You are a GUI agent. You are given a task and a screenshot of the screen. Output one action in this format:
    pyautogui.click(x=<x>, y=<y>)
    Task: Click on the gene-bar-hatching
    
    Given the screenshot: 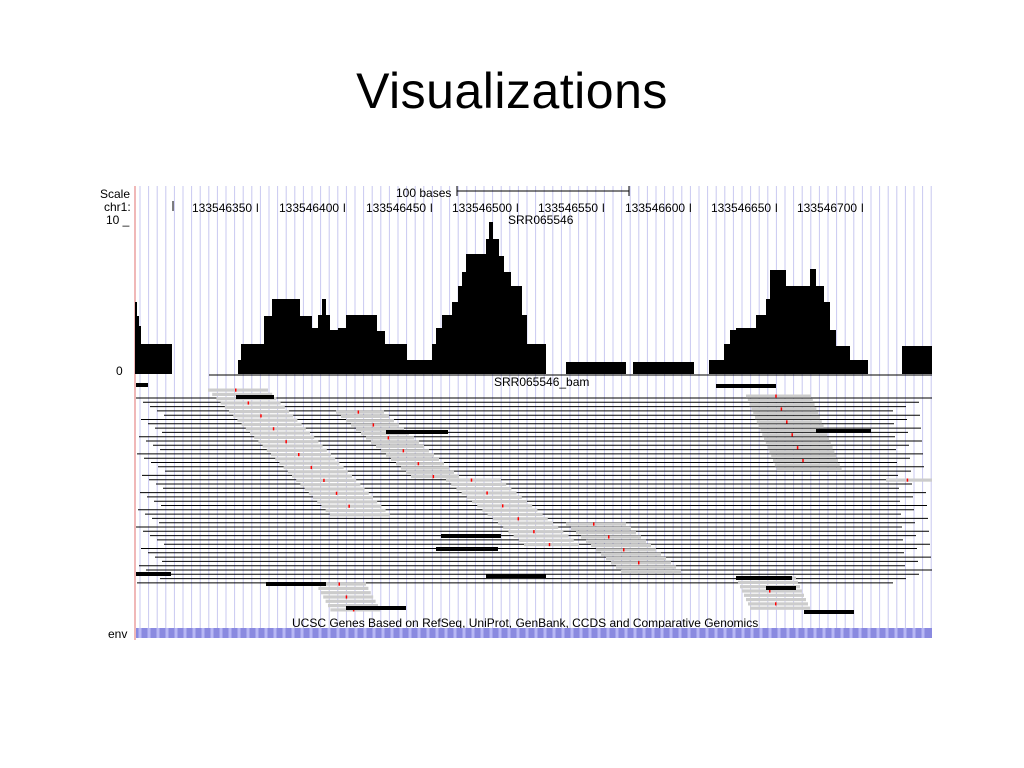 What is the action you would take?
    pyautogui.click(x=531, y=633)
    